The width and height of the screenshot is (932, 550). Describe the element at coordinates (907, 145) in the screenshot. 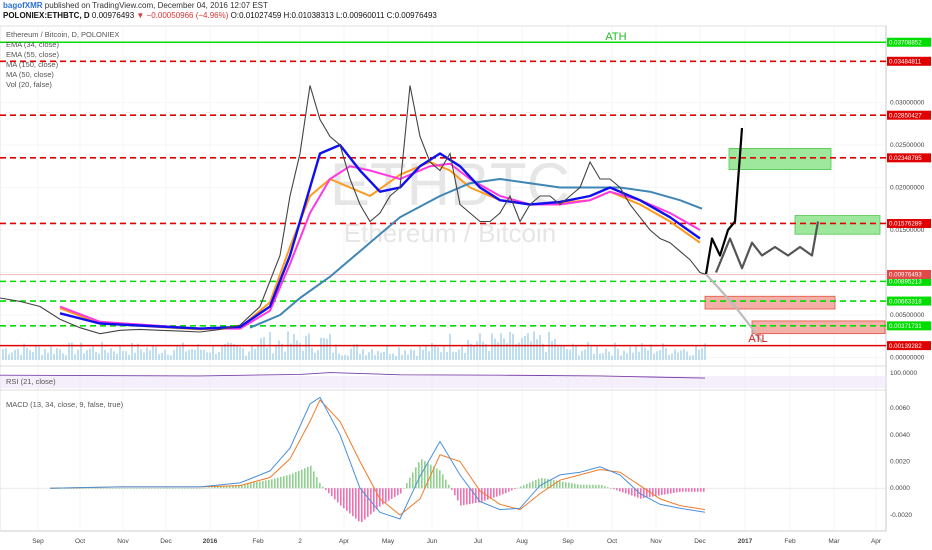

I see `price-tick-label: 0.02500000` at that location.